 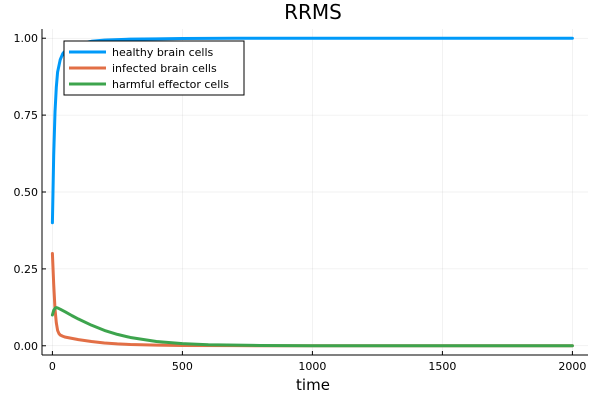 I want to click on chart-title: RRMS, so click(x=313, y=12).